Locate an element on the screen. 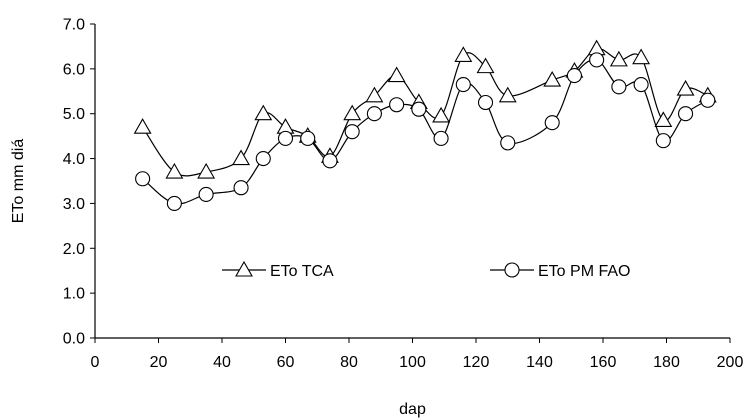 Image resolution: width=754 pixels, height=420 pixels. y-tick-label: 6.0 is located at coordinates (74, 69).